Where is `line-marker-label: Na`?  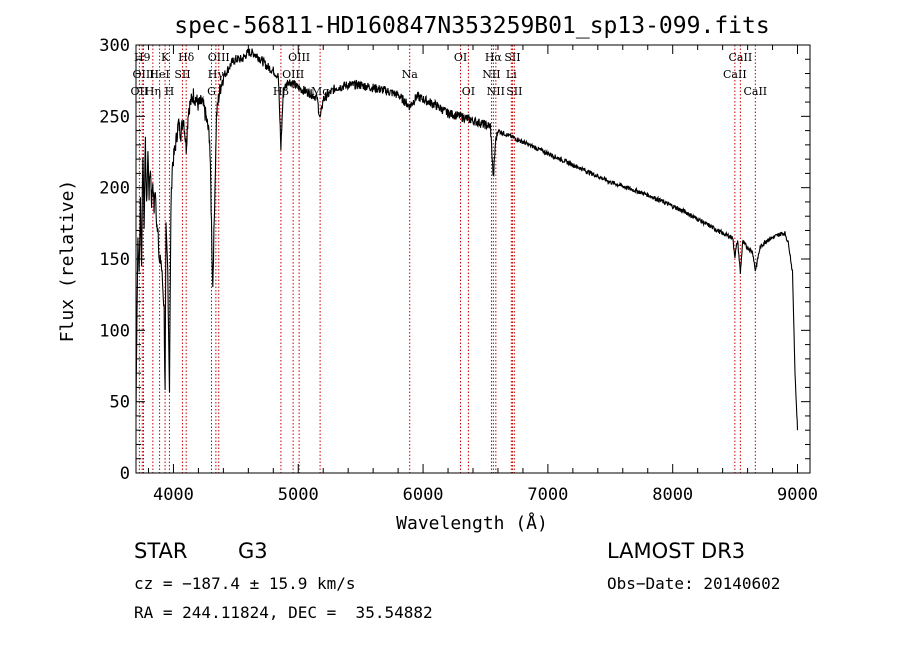
line-marker-label: Na is located at coordinates (410, 74).